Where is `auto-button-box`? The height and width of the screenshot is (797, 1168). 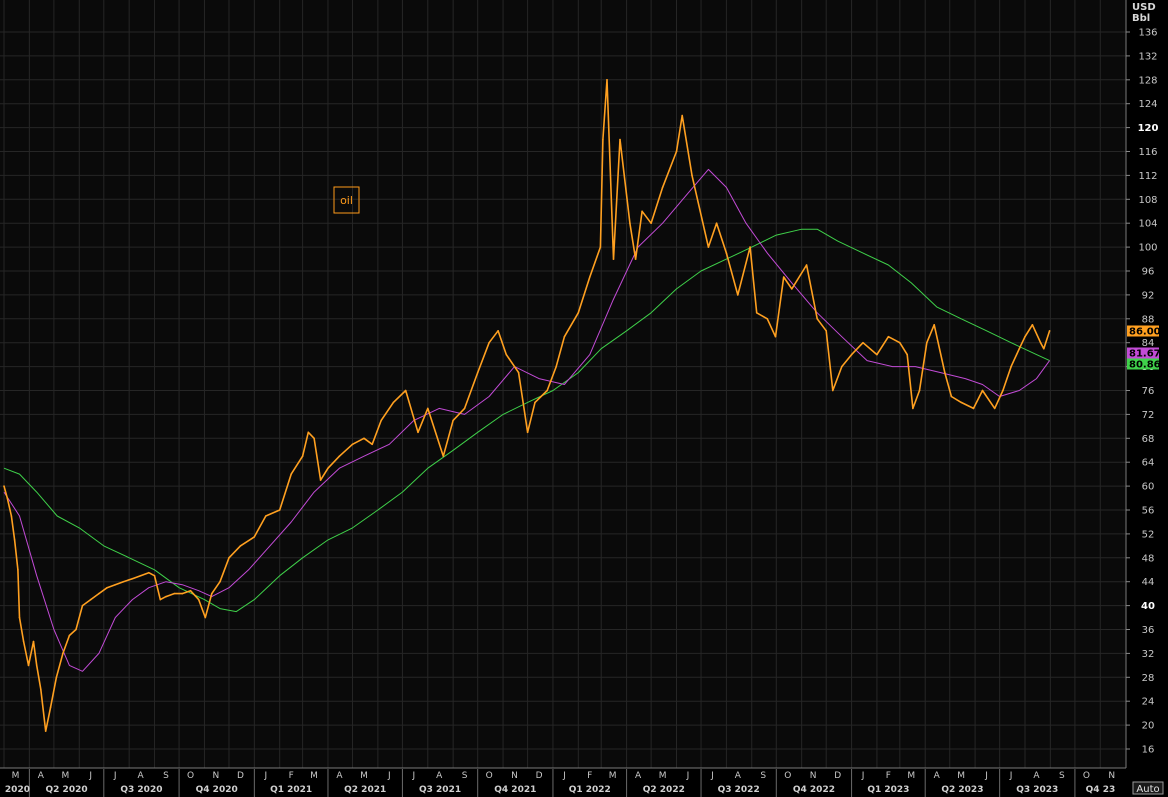
auto-button-box is located at coordinates (1148, 788).